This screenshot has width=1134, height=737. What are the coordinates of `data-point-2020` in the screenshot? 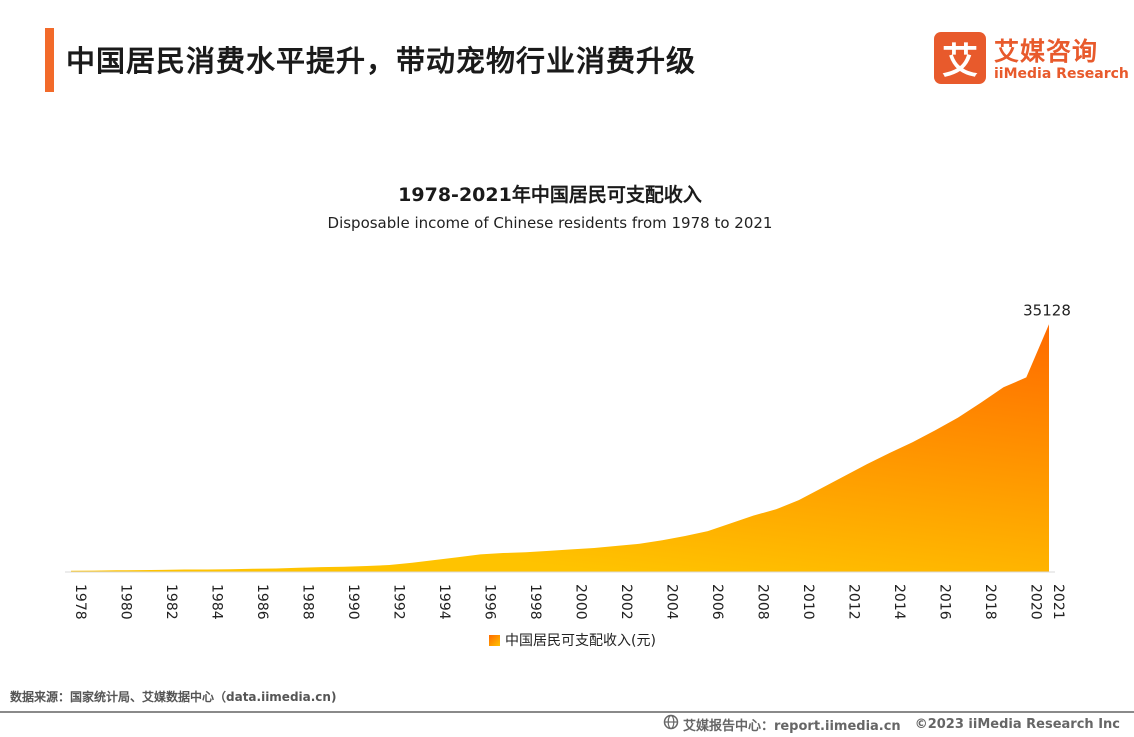 It's located at (1026, 377).